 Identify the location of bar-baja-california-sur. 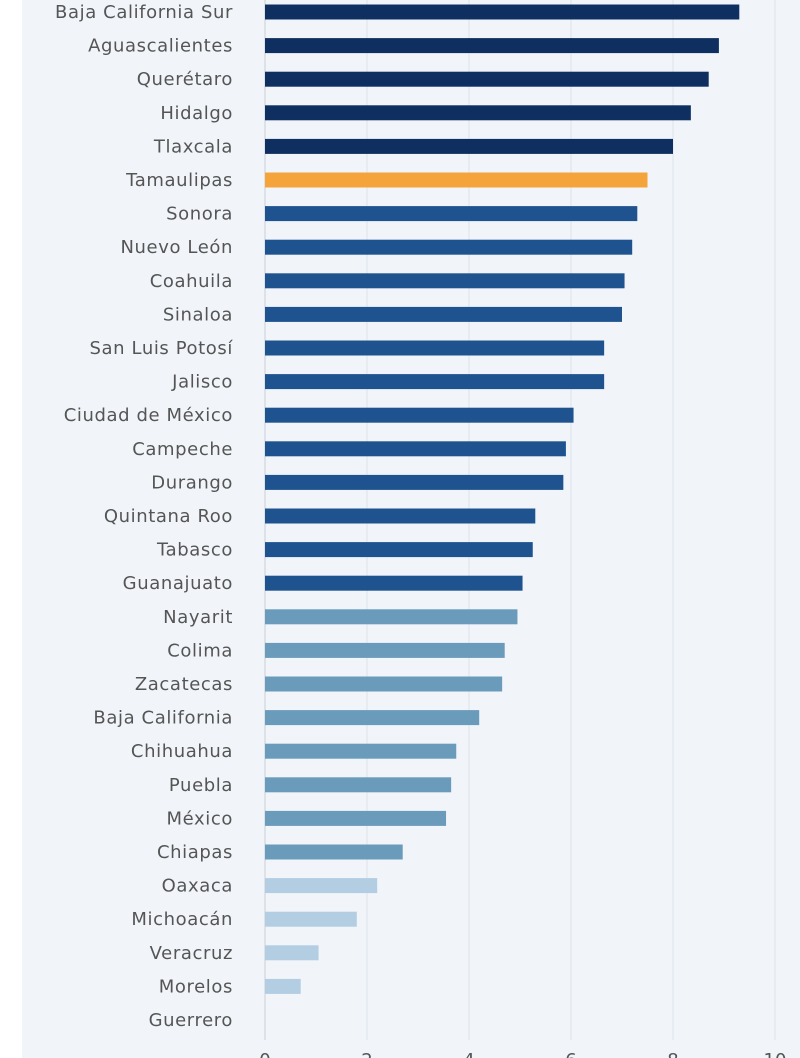
(502, 12).